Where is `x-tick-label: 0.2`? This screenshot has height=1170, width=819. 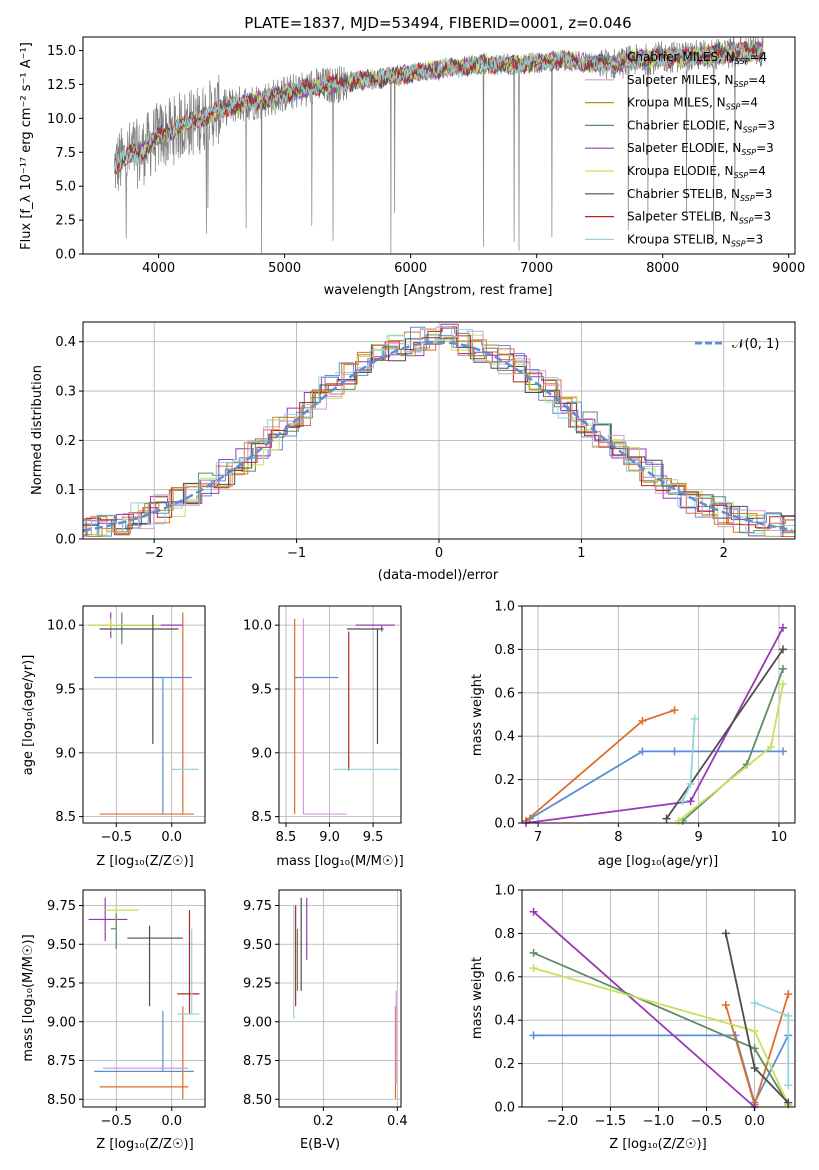
x-tick-label: 0.2 is located at coordinates (323, 1121).